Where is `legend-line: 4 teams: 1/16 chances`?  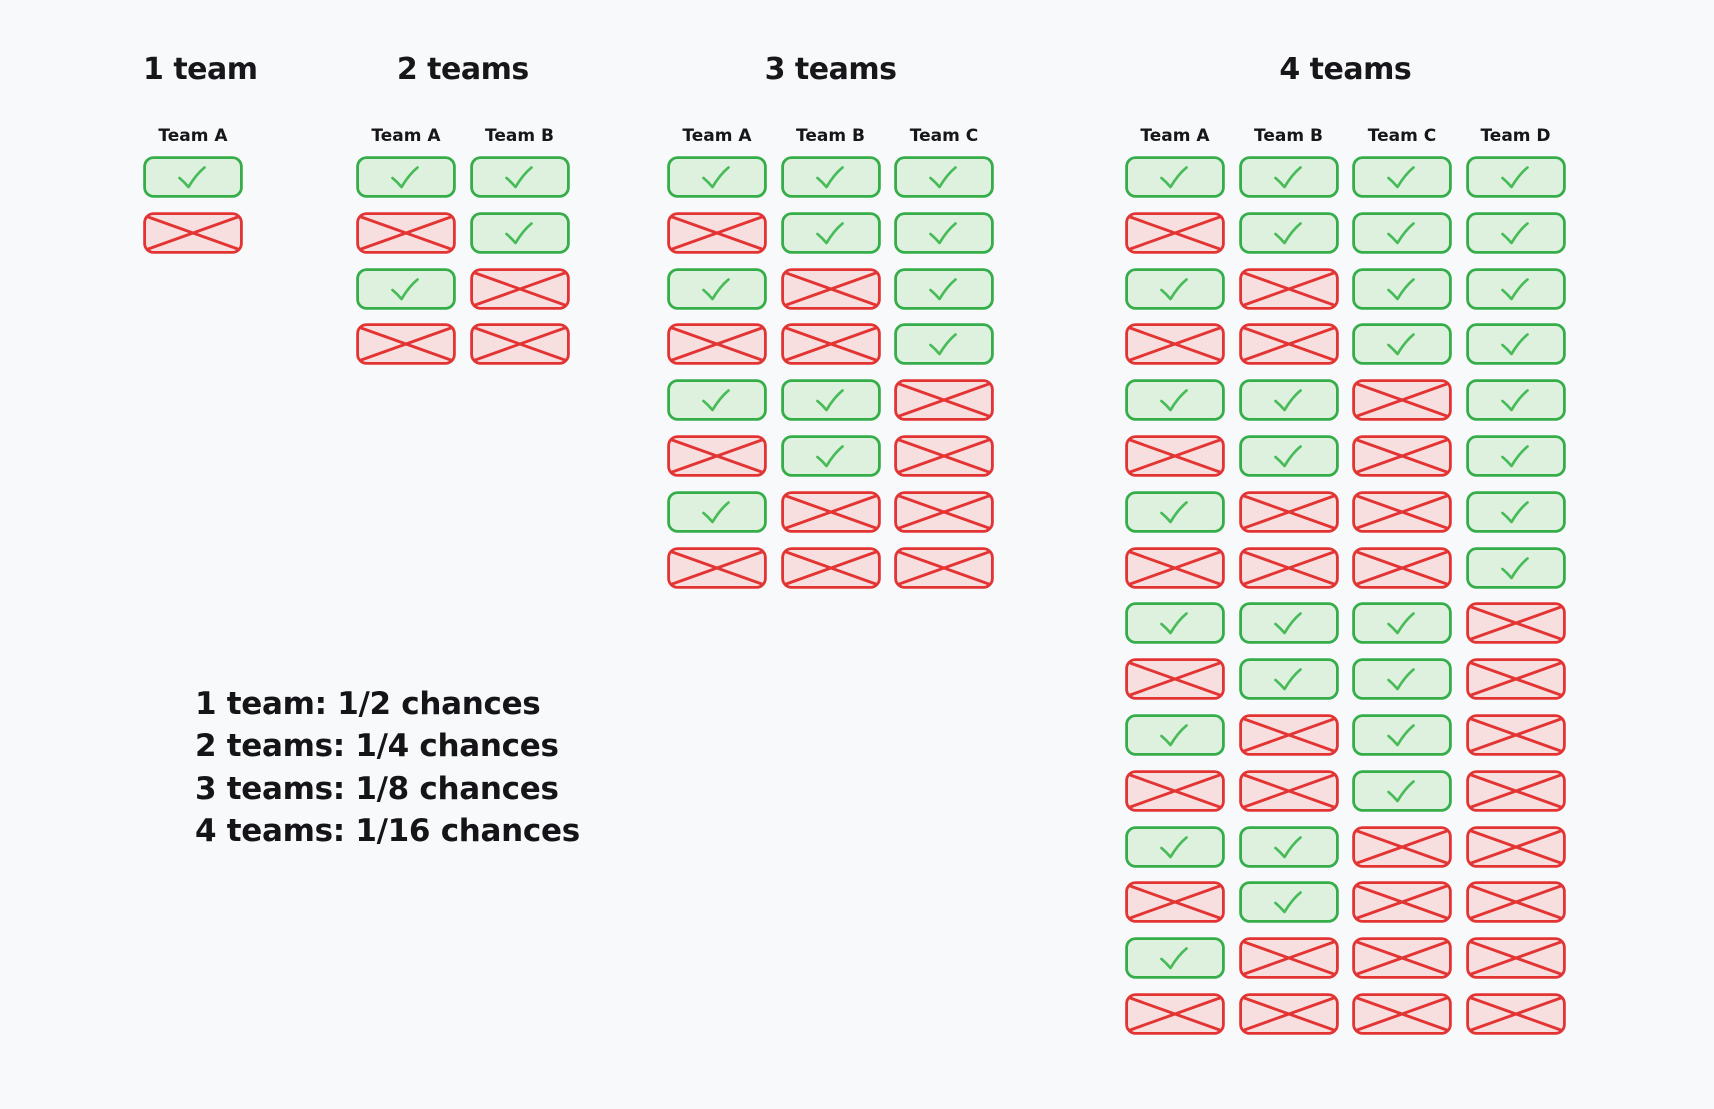
legend-line: 4 teams: 1/16 chances is located at coordinates (387, 830).